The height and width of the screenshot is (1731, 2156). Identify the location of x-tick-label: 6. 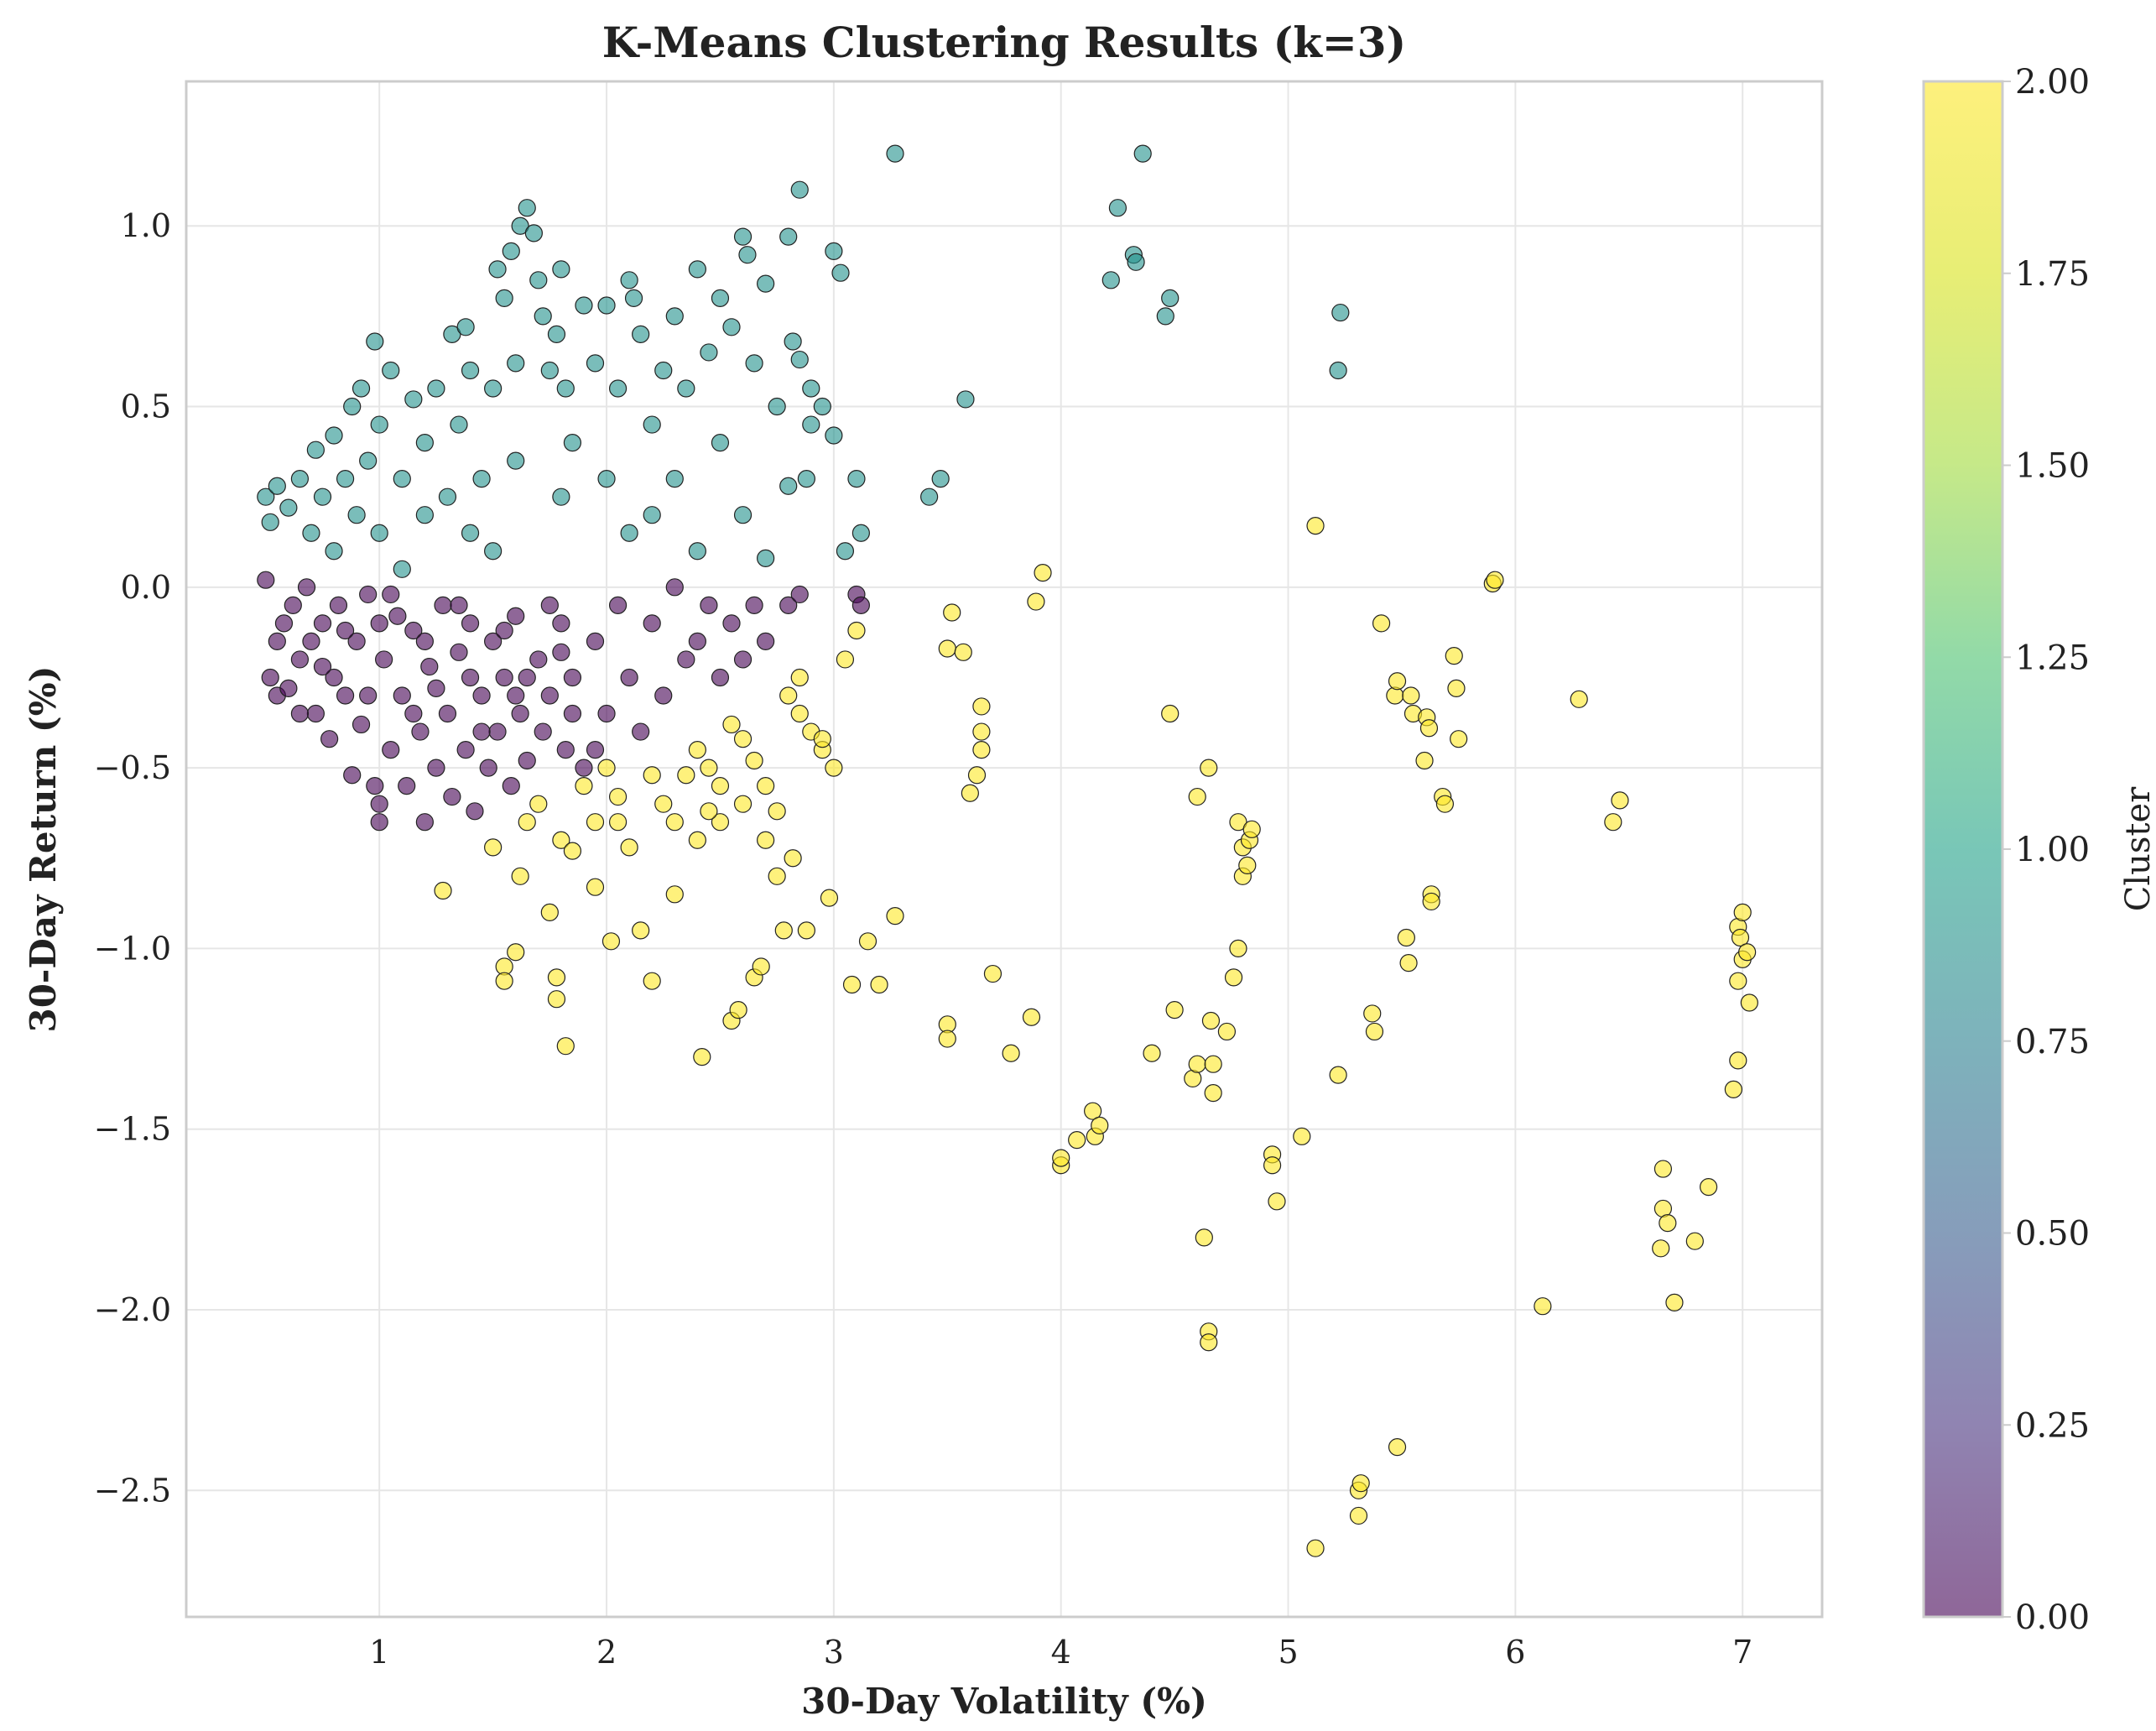
(1515, 1653).